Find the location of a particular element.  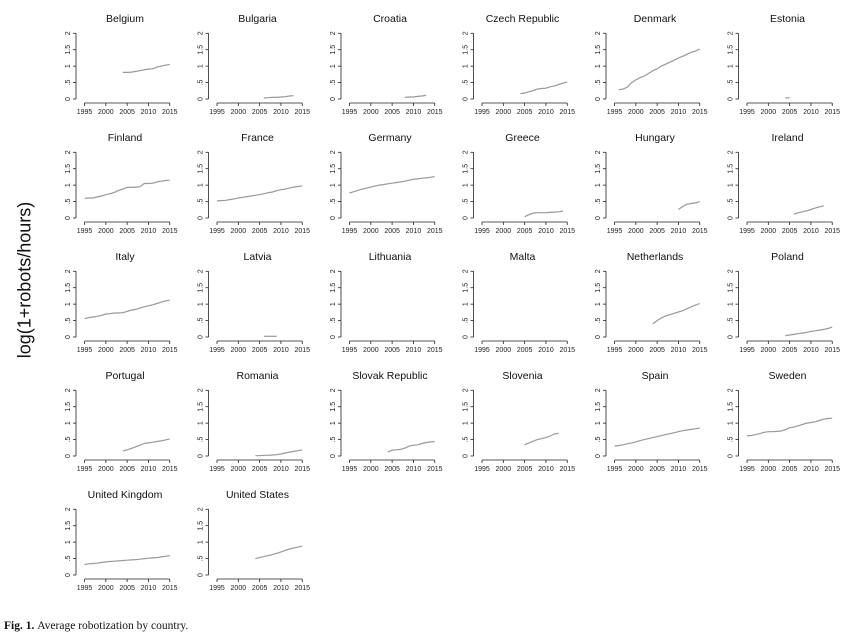

panel-title: Estonia is located at coordinates (787, 19).